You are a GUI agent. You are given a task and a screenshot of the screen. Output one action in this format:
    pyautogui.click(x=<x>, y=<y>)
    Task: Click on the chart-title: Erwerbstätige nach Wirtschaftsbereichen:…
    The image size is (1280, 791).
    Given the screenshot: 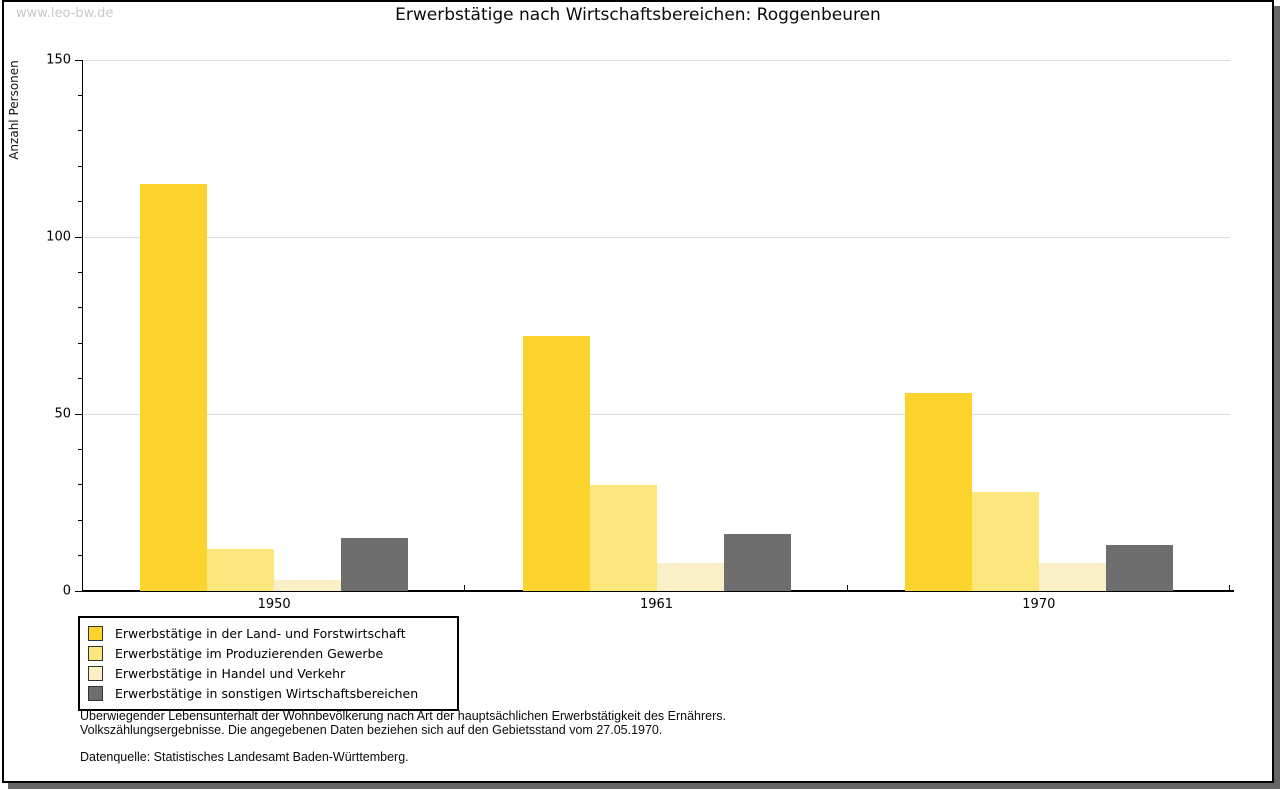 What is the action you would take?
    pyautogui.click(x=638, y=15)
    